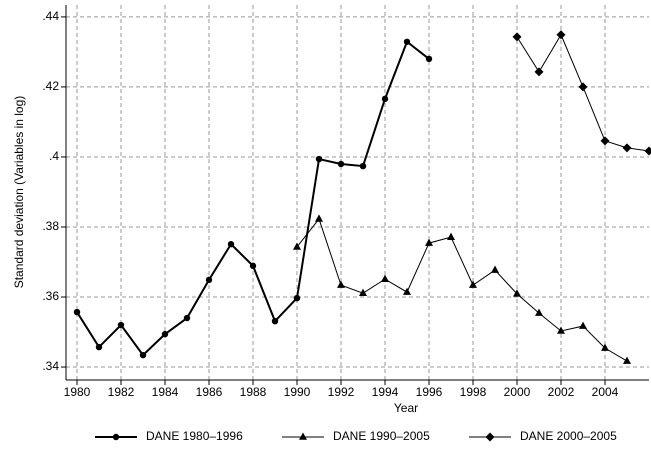 This screenshot has height=454, width=651. Describe the element at coordinates (517, 392) in the screenshot. I see `x-tick-label: 2000` at that location.